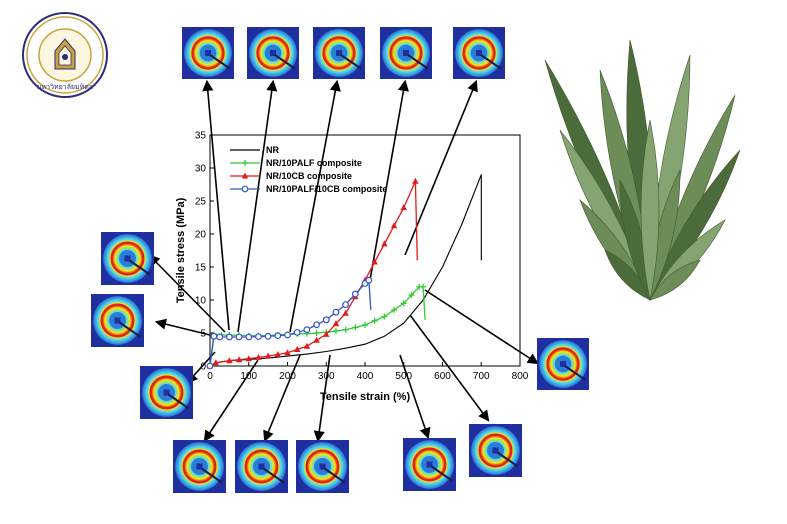 The height and width of the screenshot is (524, 787). I want to click on series-line, so click(290, 322).